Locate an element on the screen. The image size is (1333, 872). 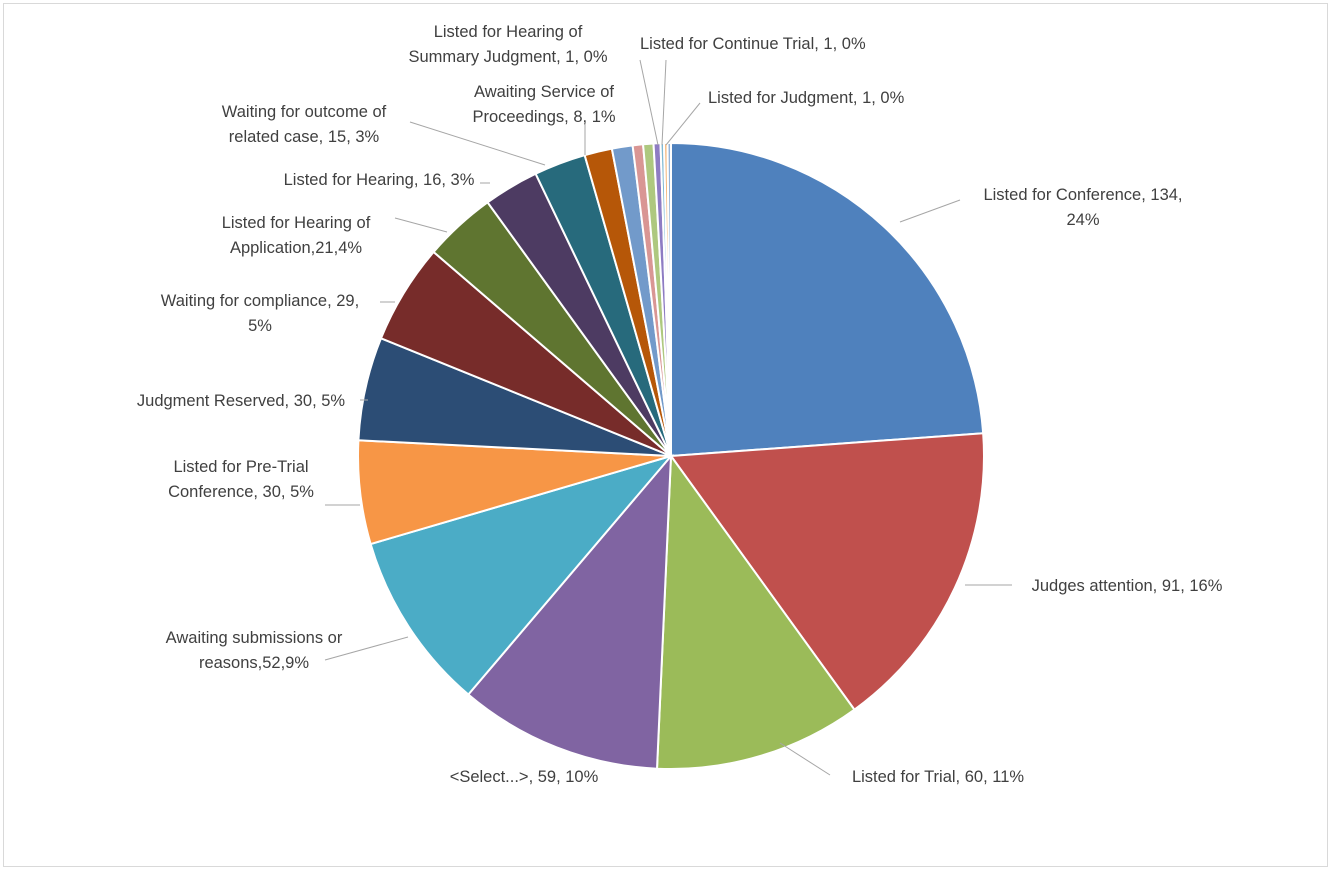
data-label-line: Waiting for outcome of is located at coordinates (304, 112).